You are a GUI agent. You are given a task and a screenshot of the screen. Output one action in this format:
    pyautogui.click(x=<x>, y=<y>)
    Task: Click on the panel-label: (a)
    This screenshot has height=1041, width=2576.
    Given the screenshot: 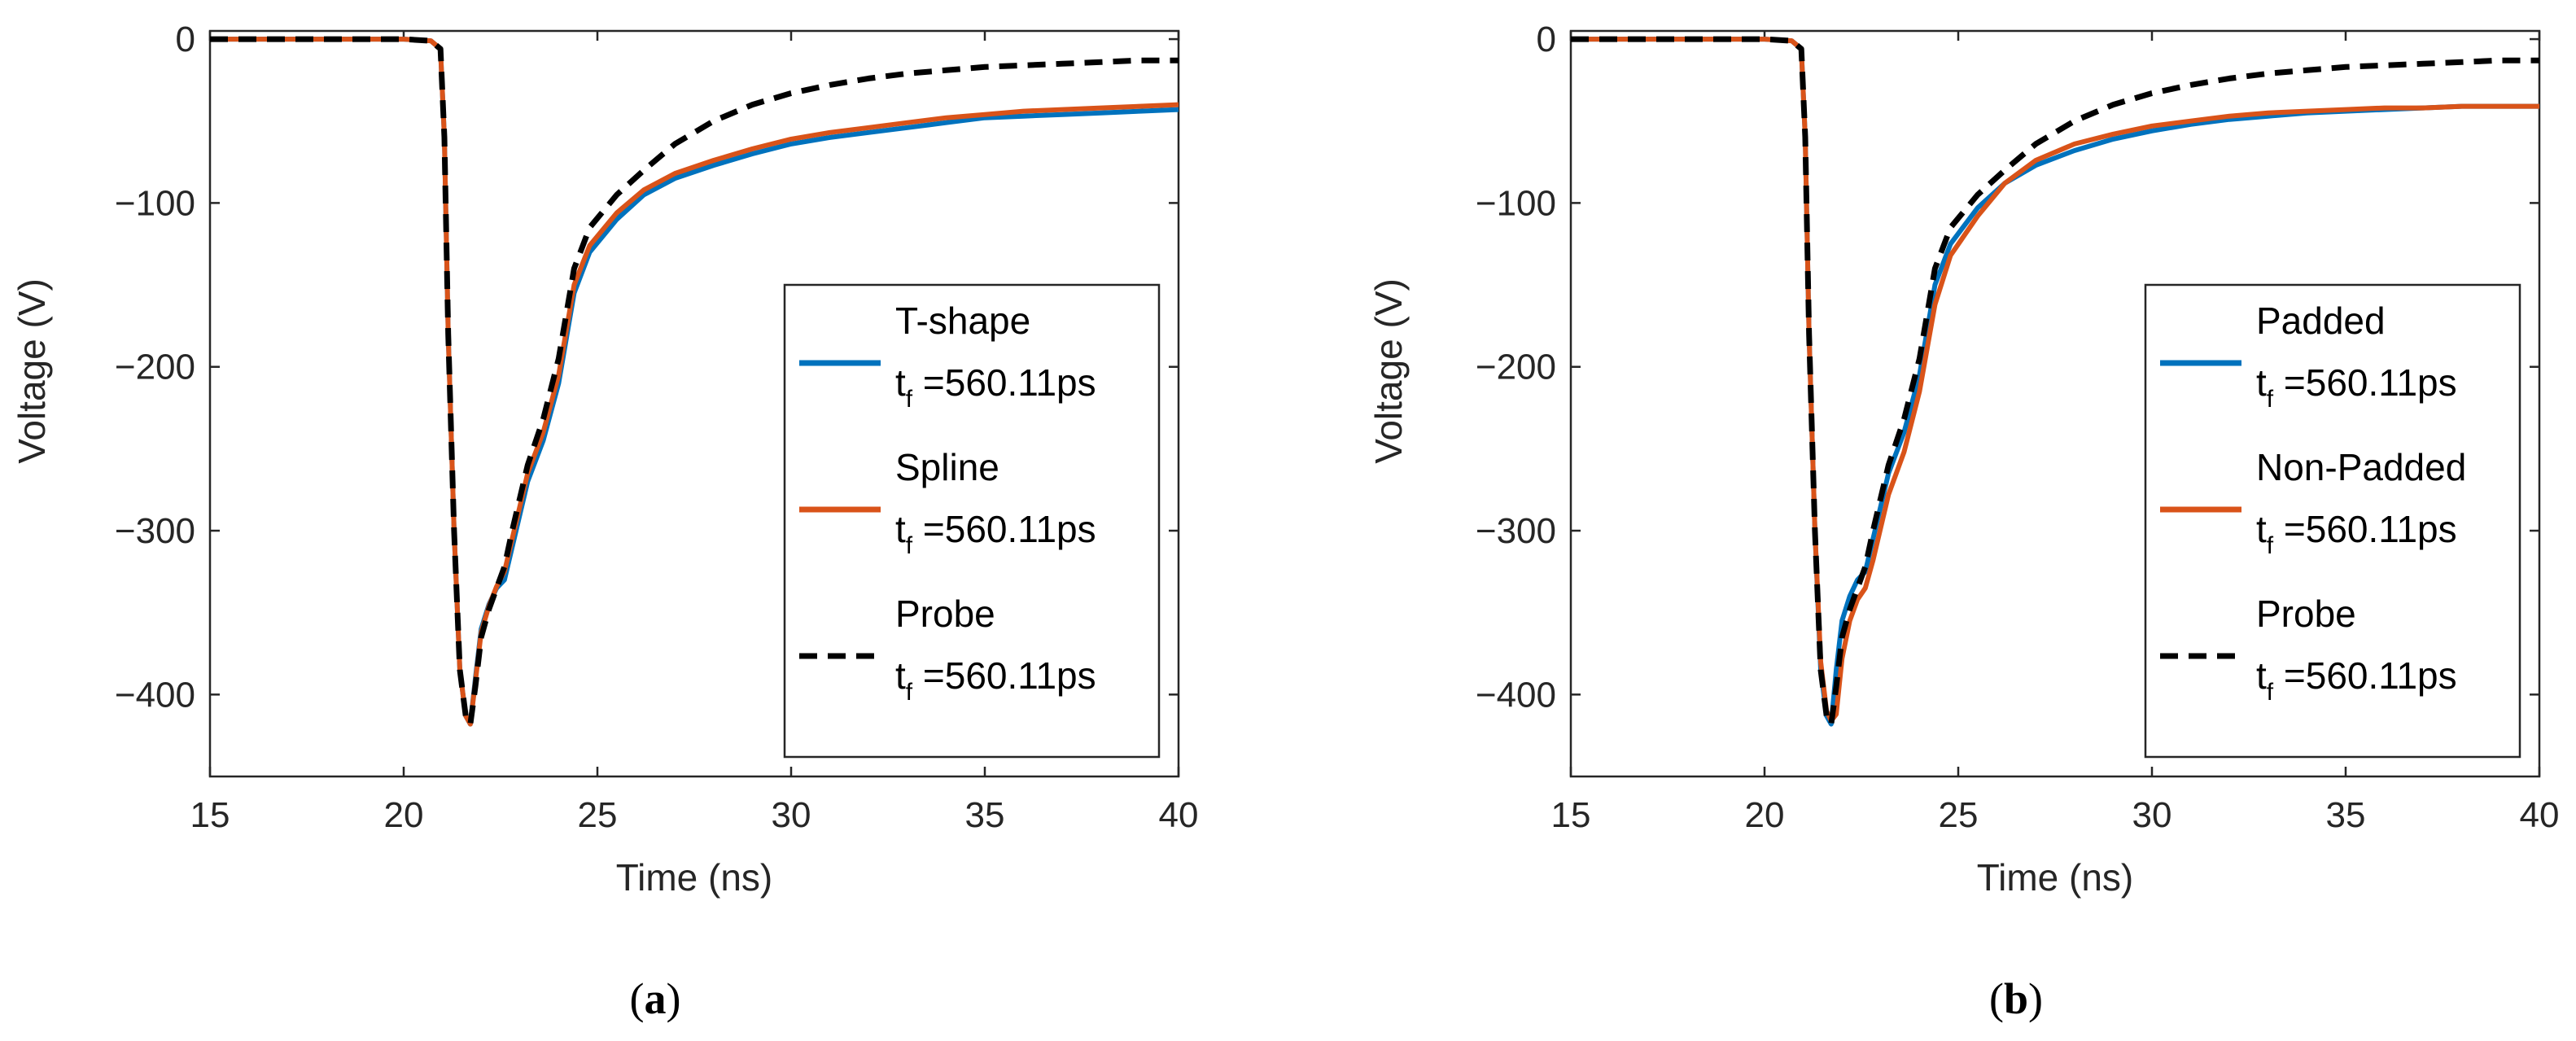 What is the action you would take?
    pyautogui.click(x=655, y=998)
    